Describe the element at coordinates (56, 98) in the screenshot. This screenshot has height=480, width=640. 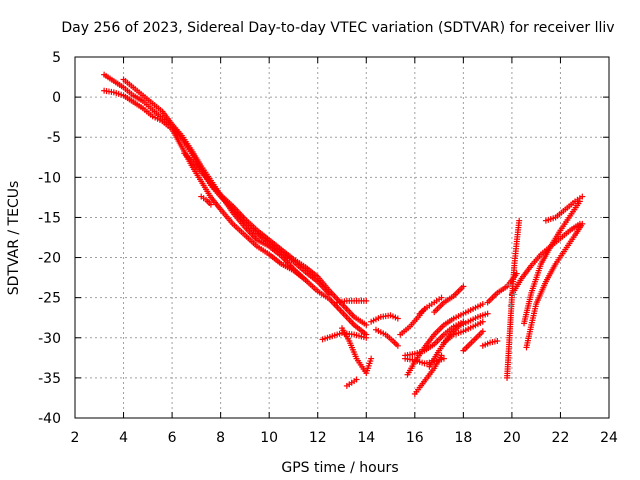
I see `y-tick-label: 0` at that location.